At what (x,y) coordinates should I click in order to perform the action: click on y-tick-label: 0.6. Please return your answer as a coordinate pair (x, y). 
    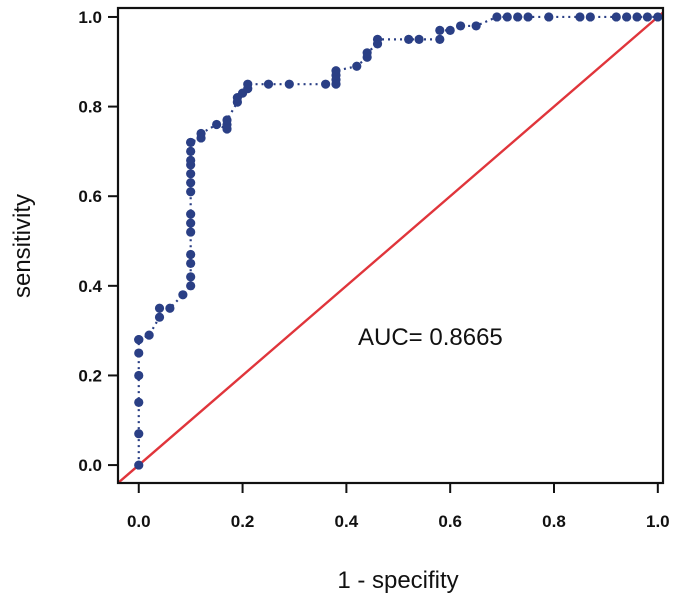
    Looking at the image, I should click on (90, 196).